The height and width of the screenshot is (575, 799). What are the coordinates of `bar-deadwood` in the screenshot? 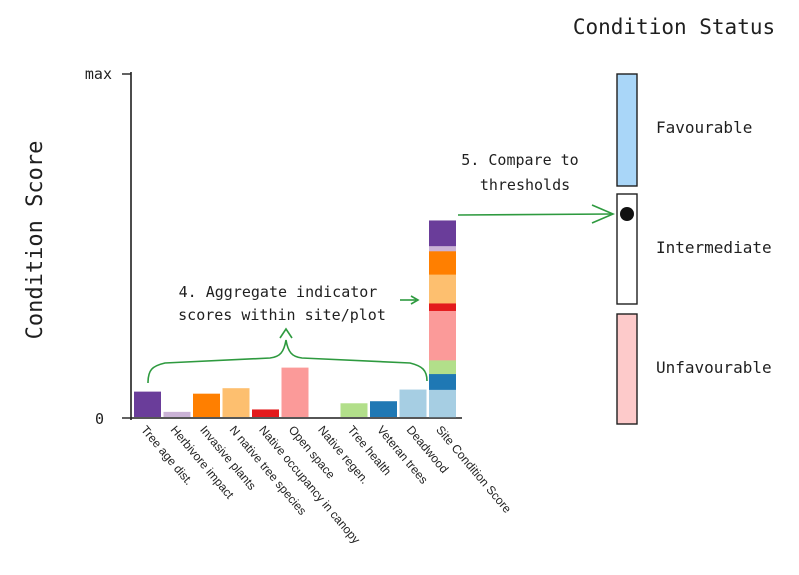 It's located at (413, 403).